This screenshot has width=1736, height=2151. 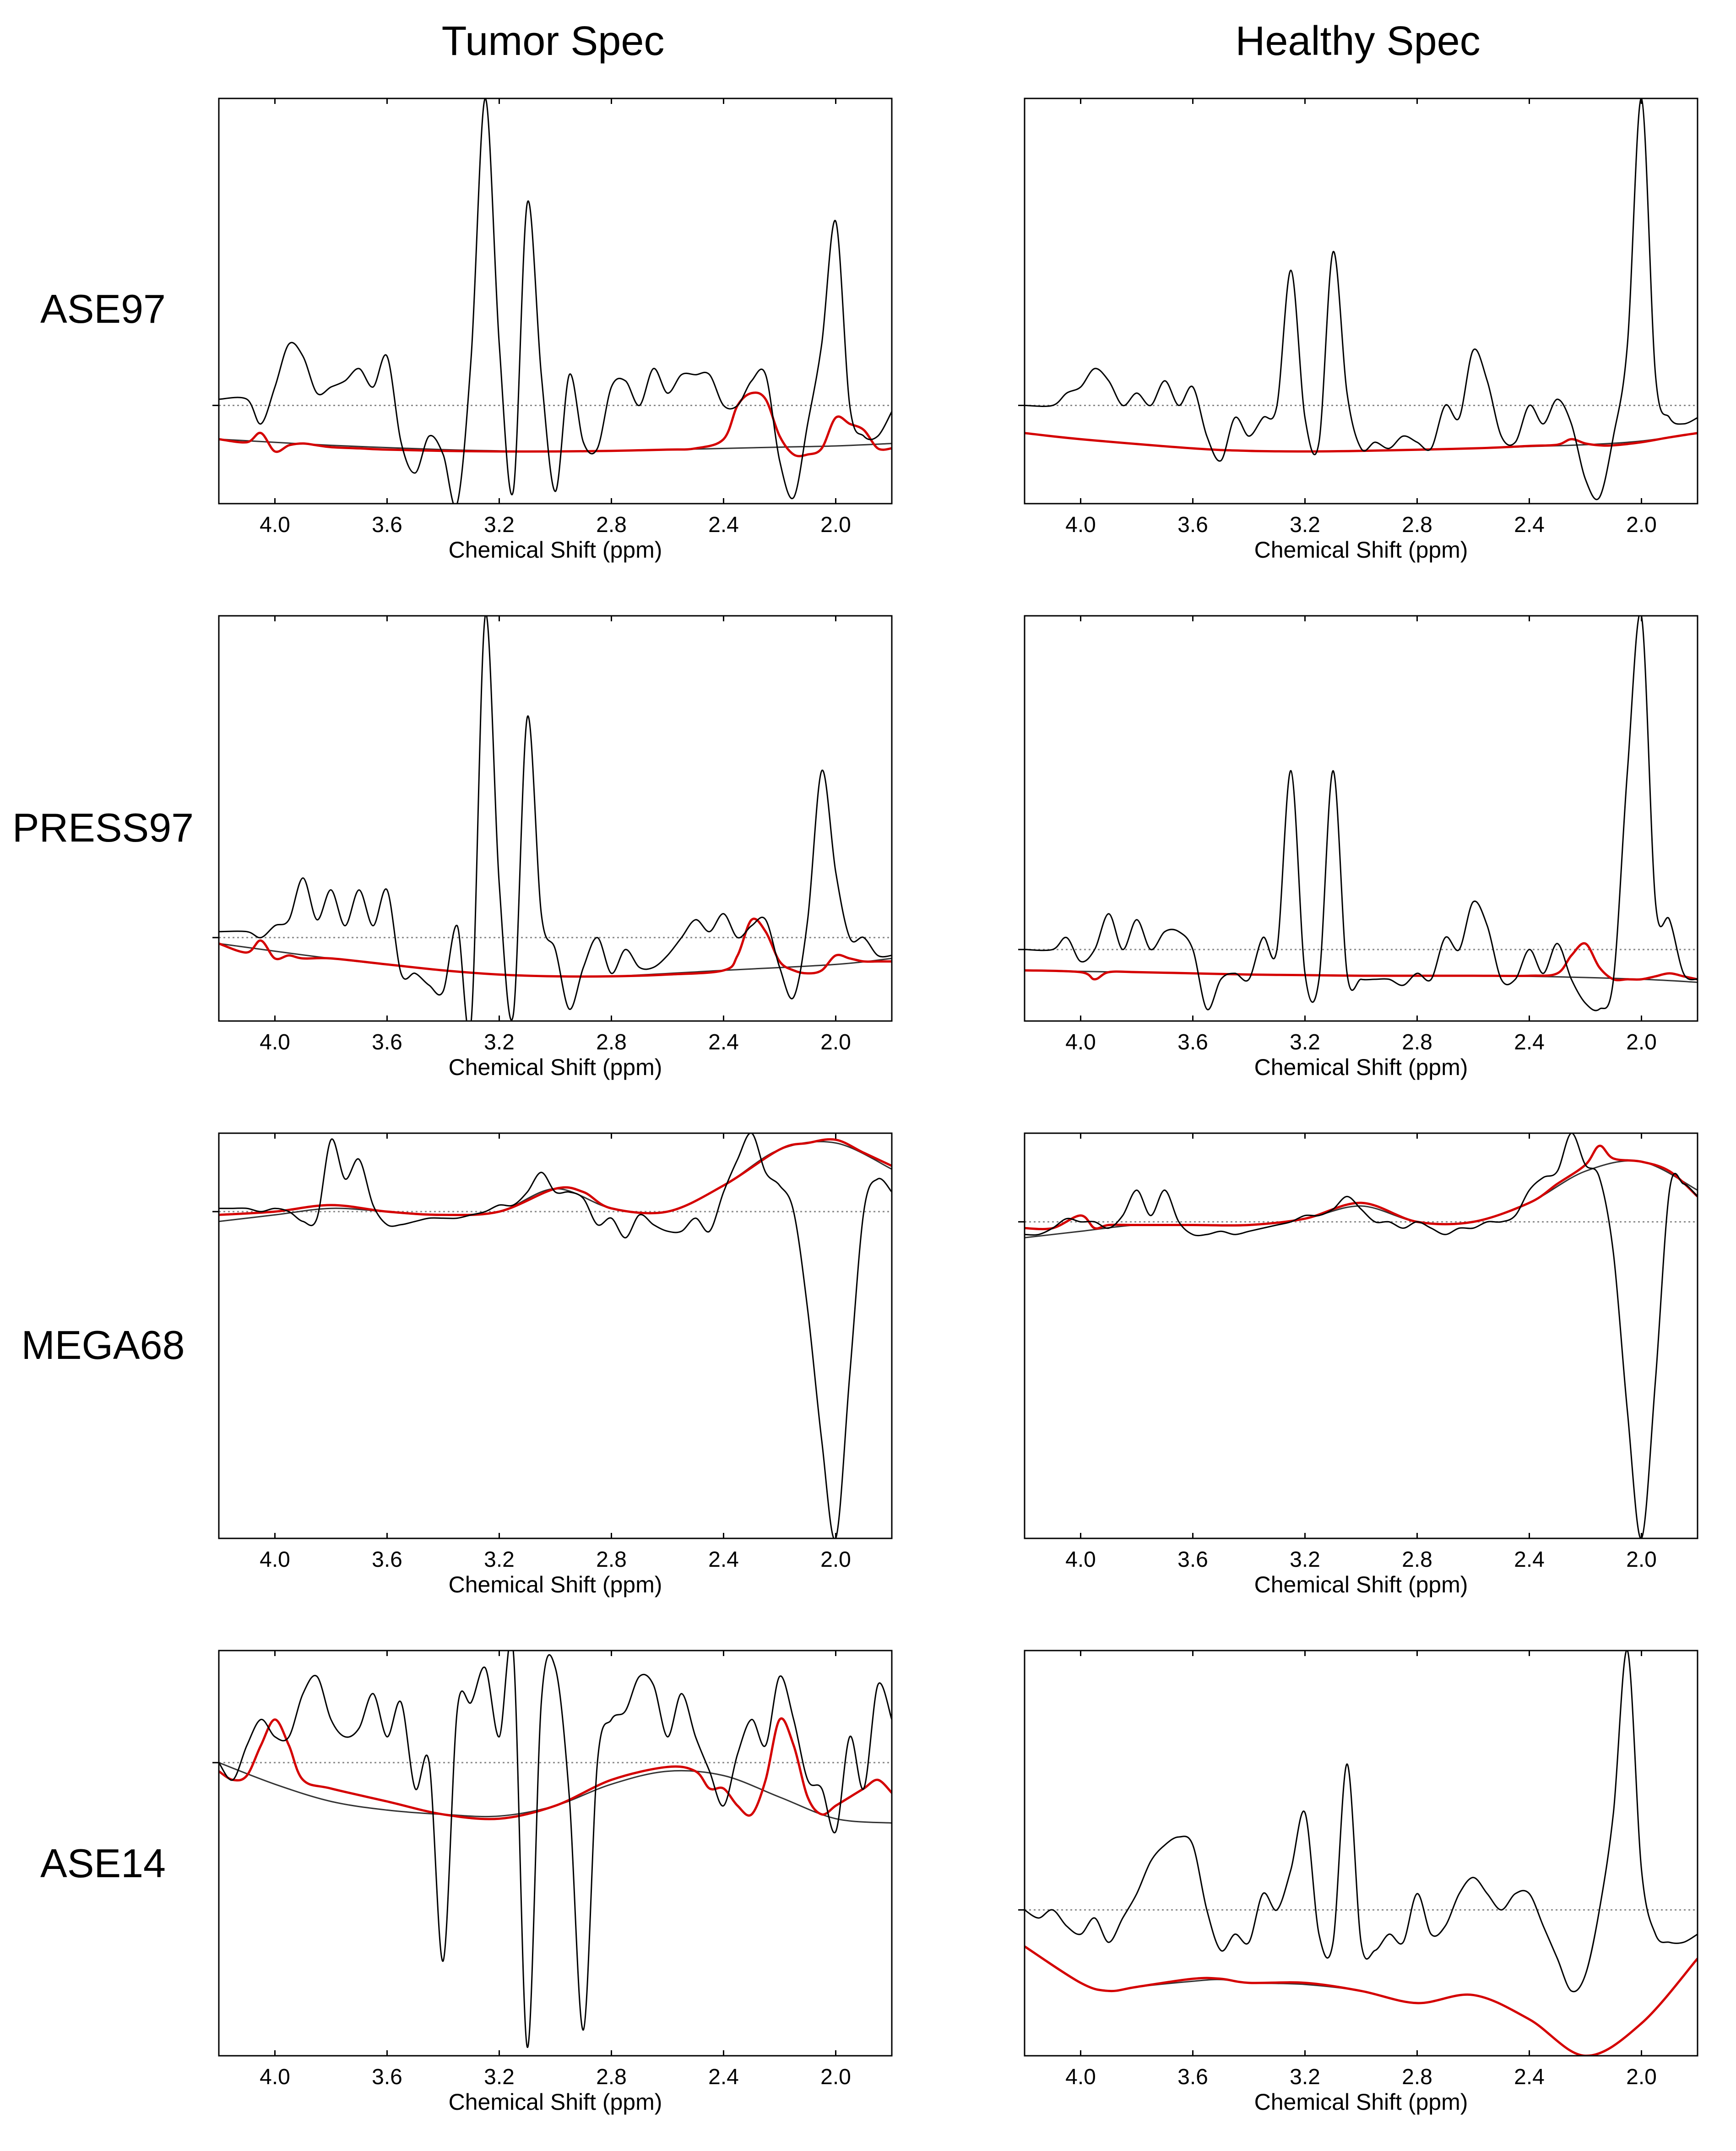 I want to click on panel-press97-healthy-spec: 4.0 3.6 3.2 2.8 2.4 2.0 Chemical Shift (ppm), so click(x=1358, y=847).